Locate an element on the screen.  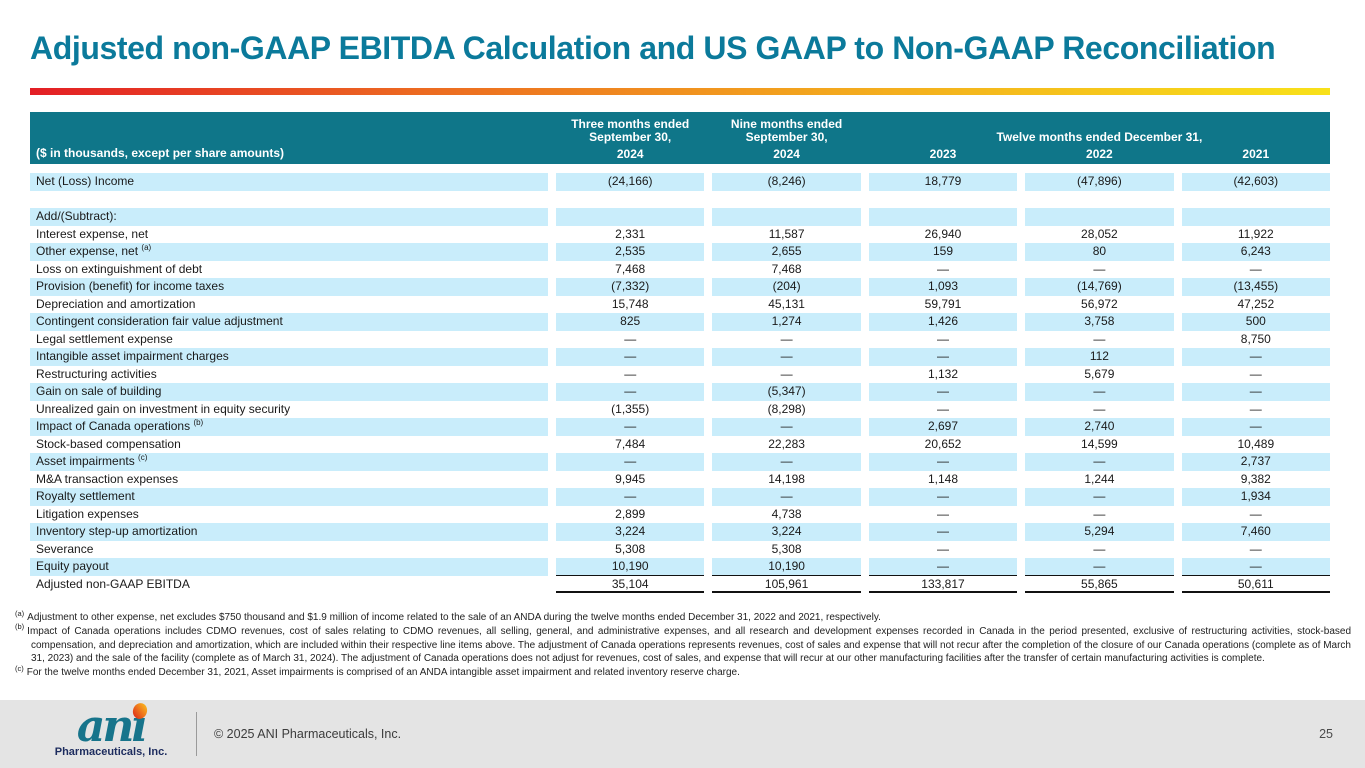
row-label: Loss on extinguishment of debt is located at coordinates (119, 268).